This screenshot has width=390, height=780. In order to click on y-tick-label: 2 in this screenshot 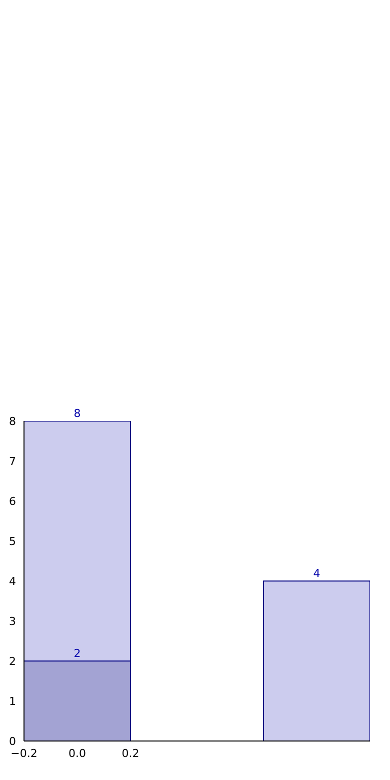, I will do `click(12, 661)`.